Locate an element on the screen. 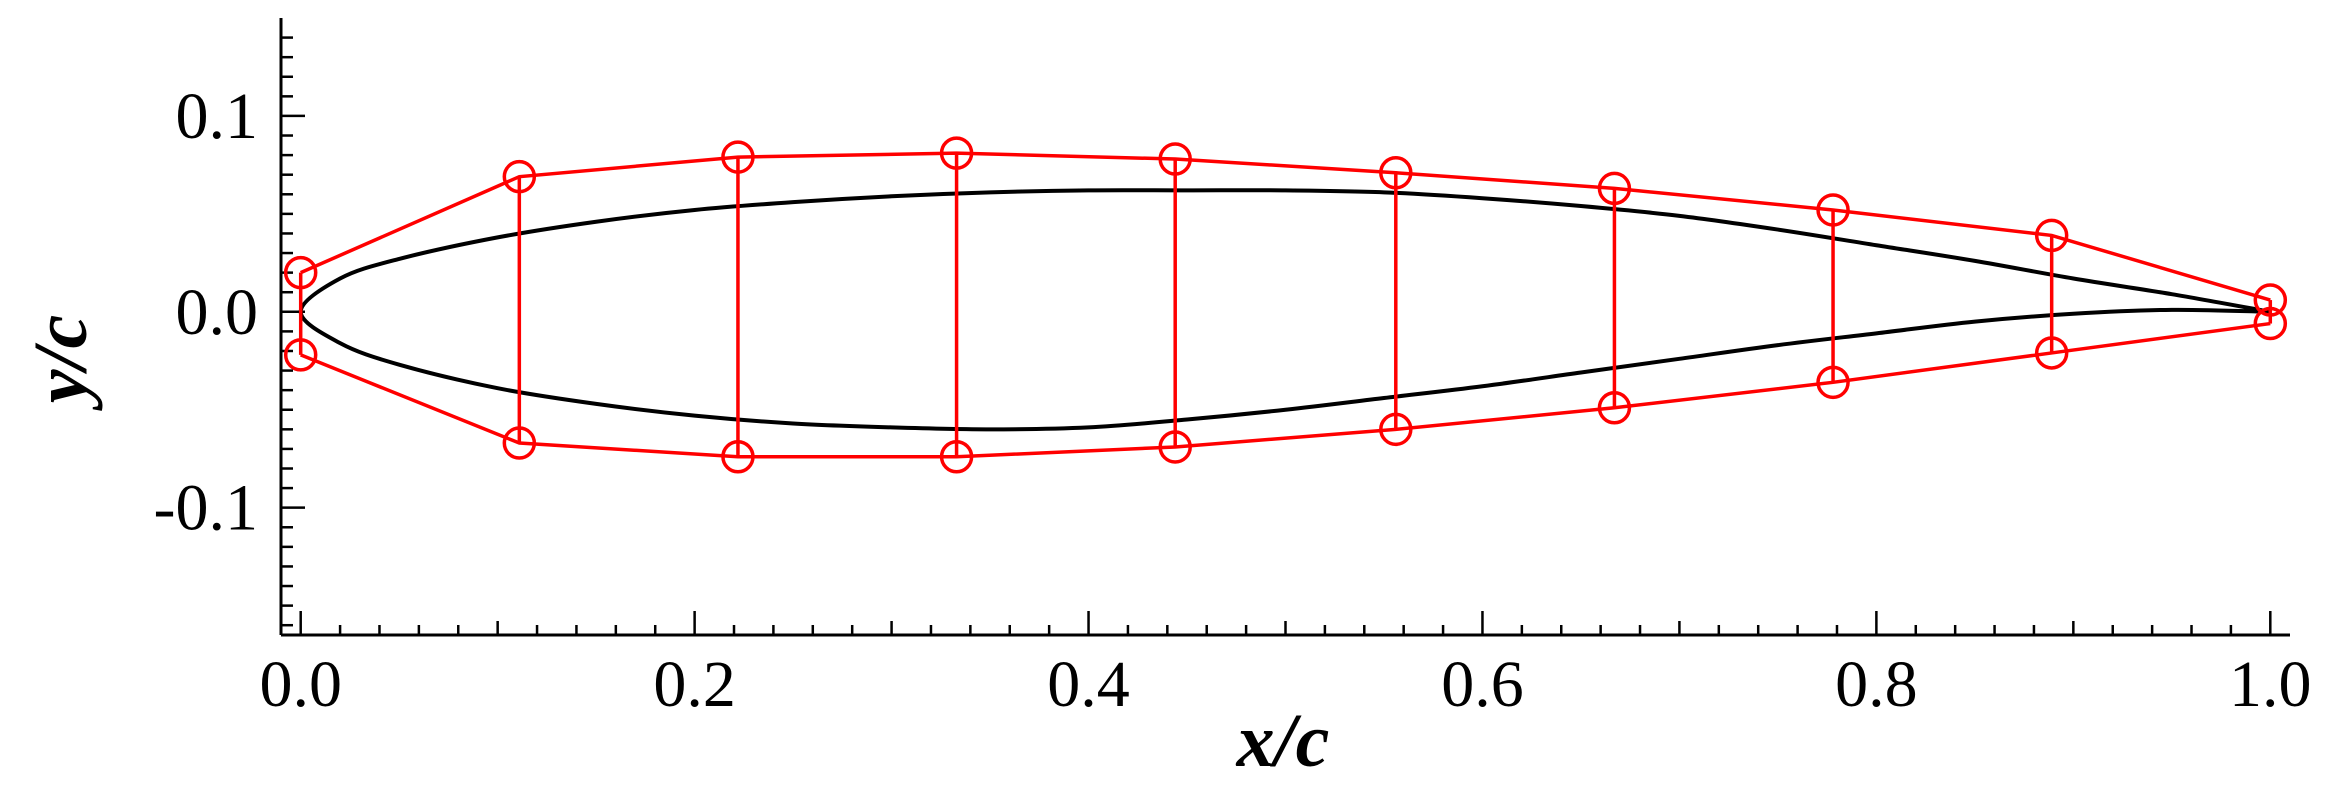 The image size is (2341, 789). y-tick-label: -0.1 is located at coordinates (206, 508).